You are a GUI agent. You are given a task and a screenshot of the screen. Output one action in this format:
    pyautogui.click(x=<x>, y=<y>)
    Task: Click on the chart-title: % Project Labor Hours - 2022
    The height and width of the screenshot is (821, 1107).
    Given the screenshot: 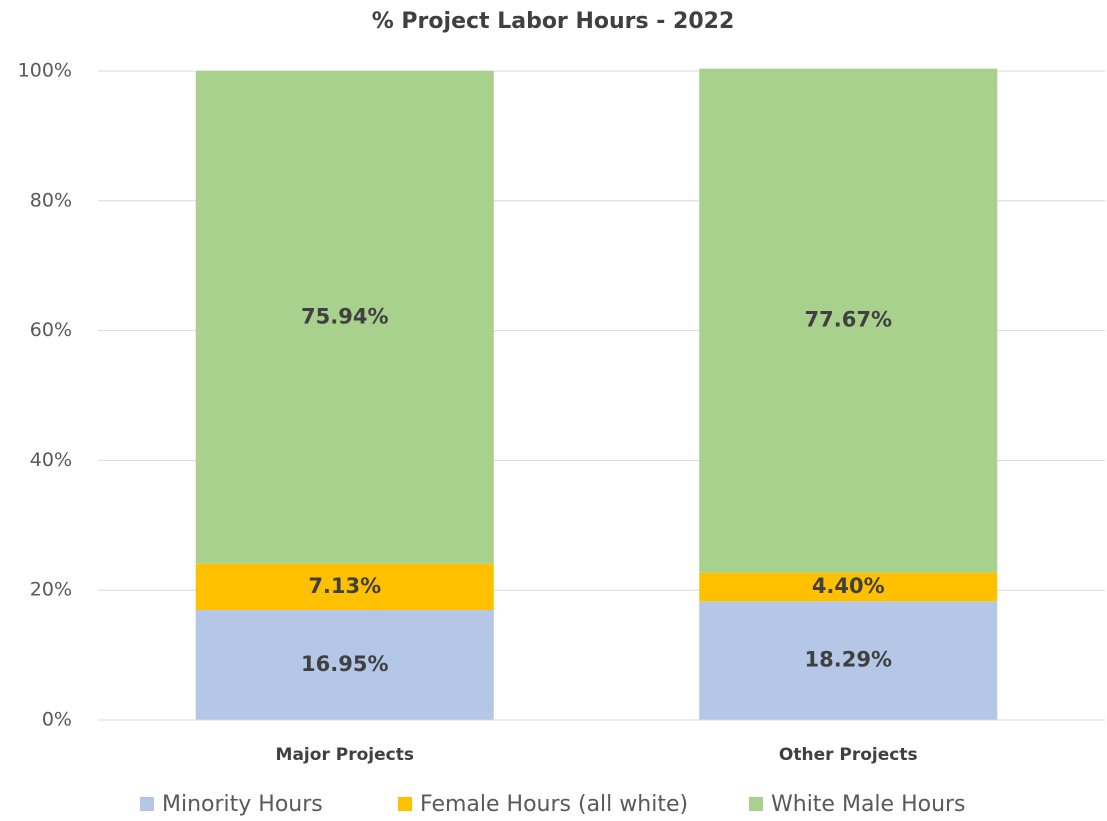 What is the action you would take?
    pyautogui.click(x=553, y=21)
    